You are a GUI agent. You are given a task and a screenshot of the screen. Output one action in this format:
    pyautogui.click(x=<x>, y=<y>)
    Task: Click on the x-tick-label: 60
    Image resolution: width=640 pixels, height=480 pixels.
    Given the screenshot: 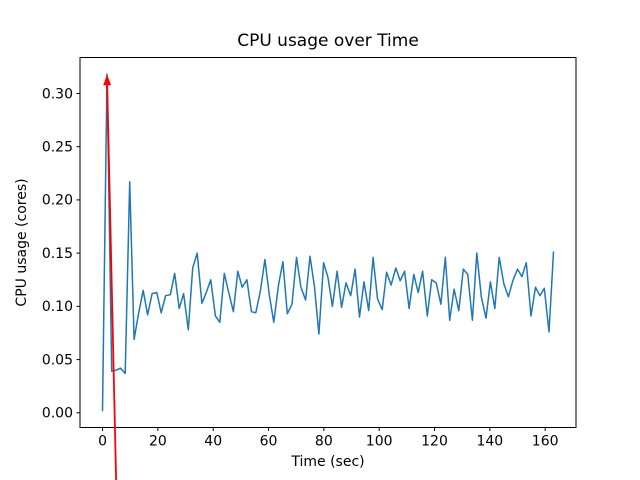 What is the action you would take?
    pyautogui.click(x=269, y=442)
    